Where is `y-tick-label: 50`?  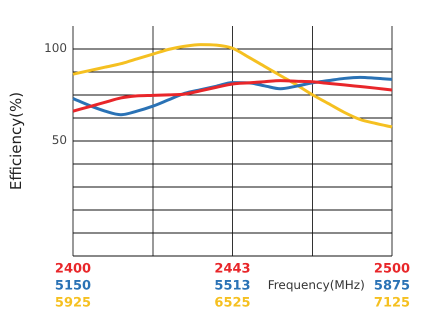
y-tick-label: 50 is located at coordinates (59, 140).